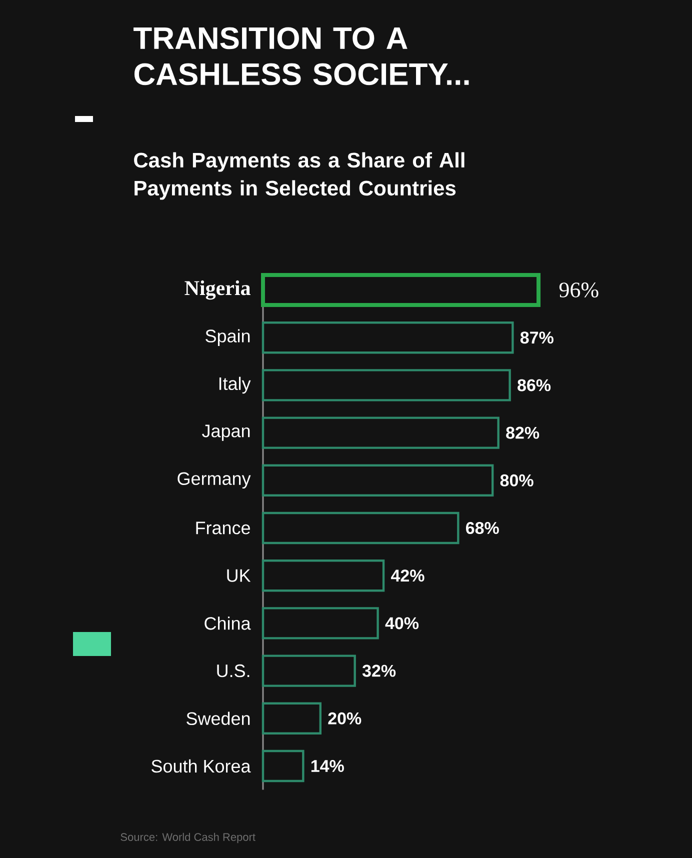 Image resolution: width=692 pixels, height=858 pixels. Describe the element at coordinates (217, 290) in the screenshot. I see `y-tick-label: Nigeria` at that location.